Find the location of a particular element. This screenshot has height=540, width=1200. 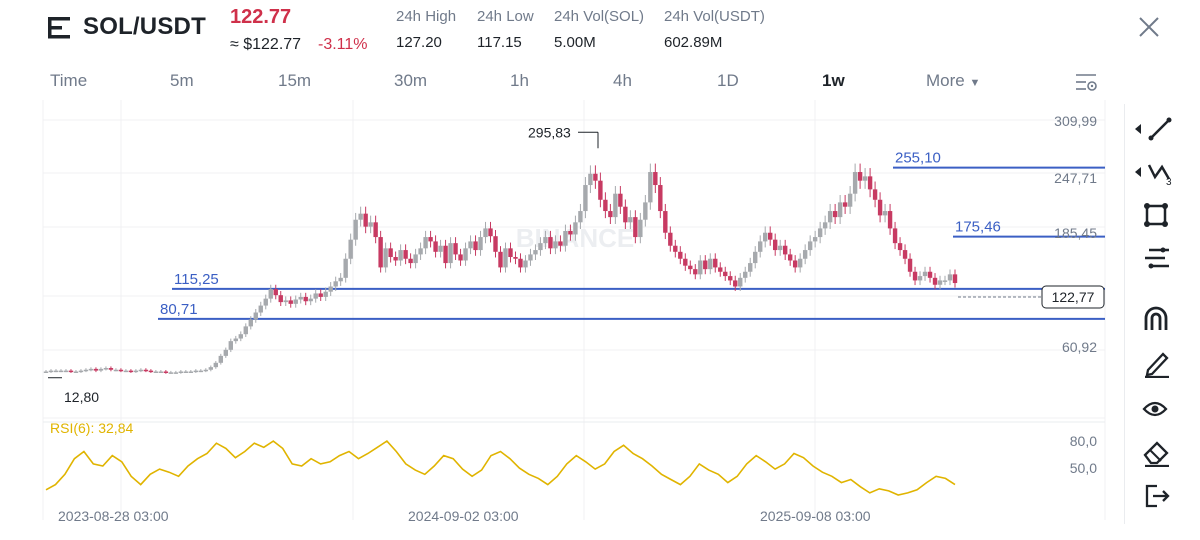

tab-more: More ▼ is located at coordinates (953, 81).